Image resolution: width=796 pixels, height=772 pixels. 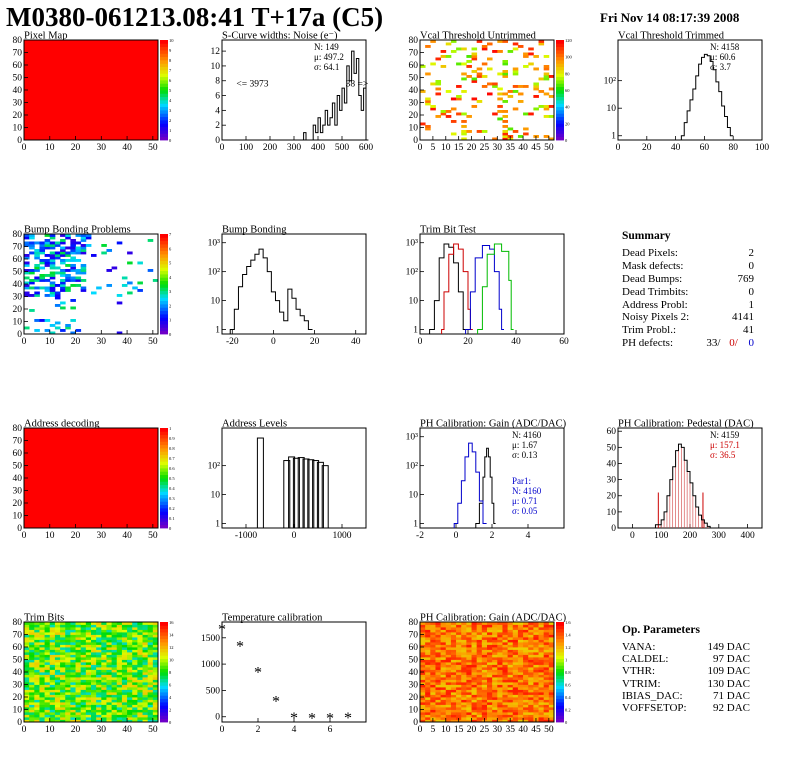 What do you see at coordinates (18, 104) in the screenshot?
I see `y-tick-label: 30` at bounding box center [18, 104].